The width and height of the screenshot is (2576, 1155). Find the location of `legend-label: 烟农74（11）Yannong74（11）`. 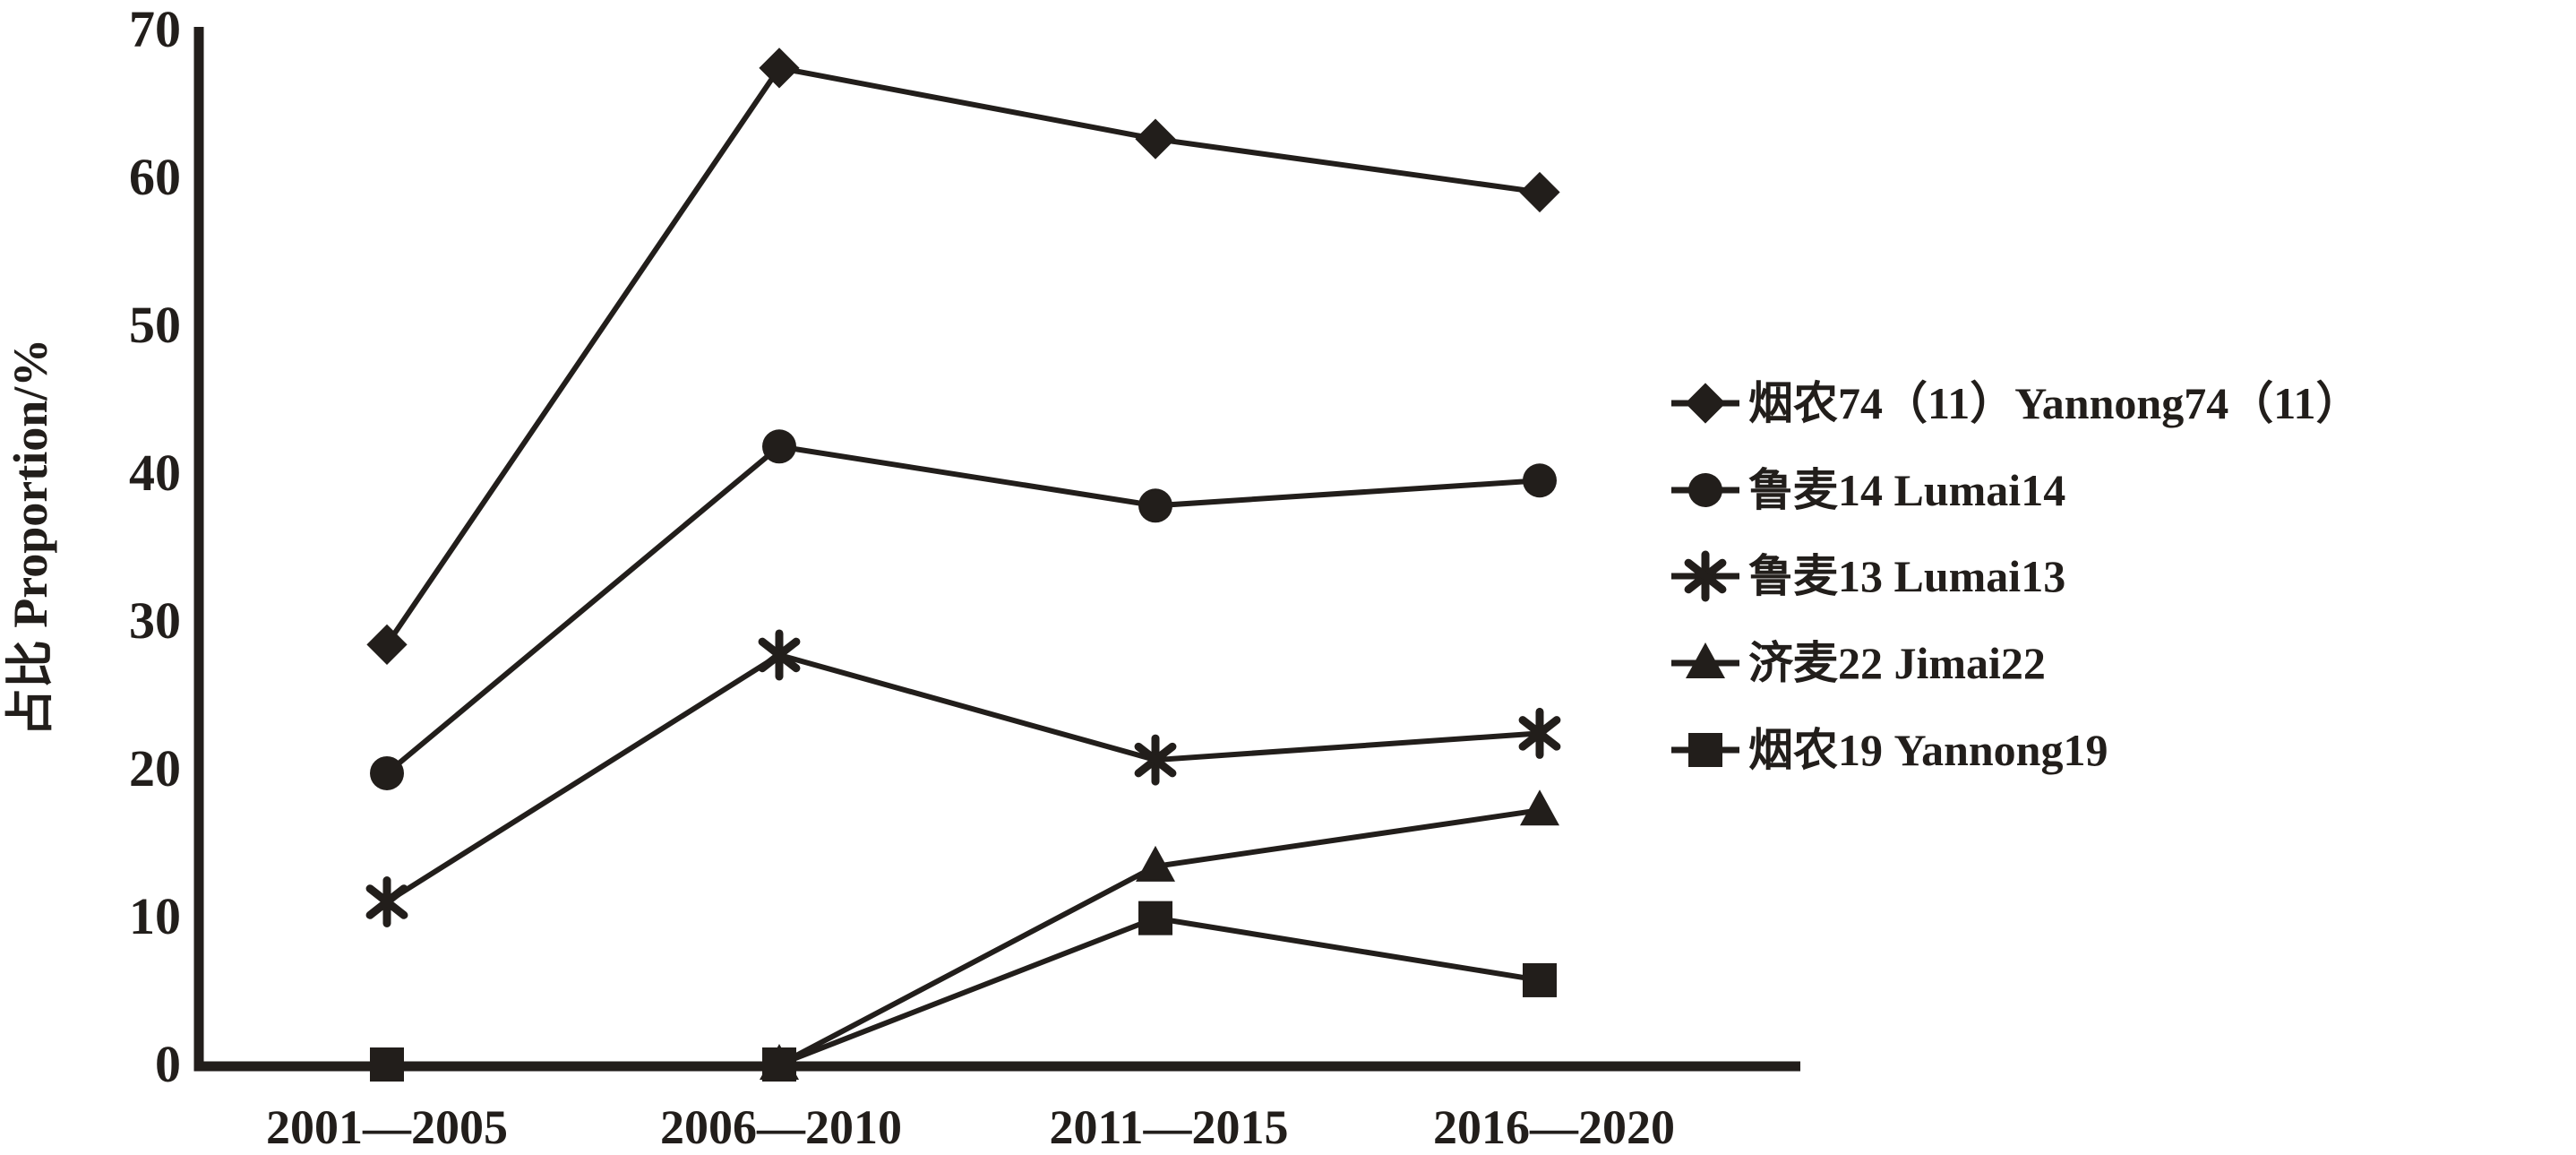

legend-label: 烟农74（11）Yannong74（11） is located at coordinates (2054, 403).